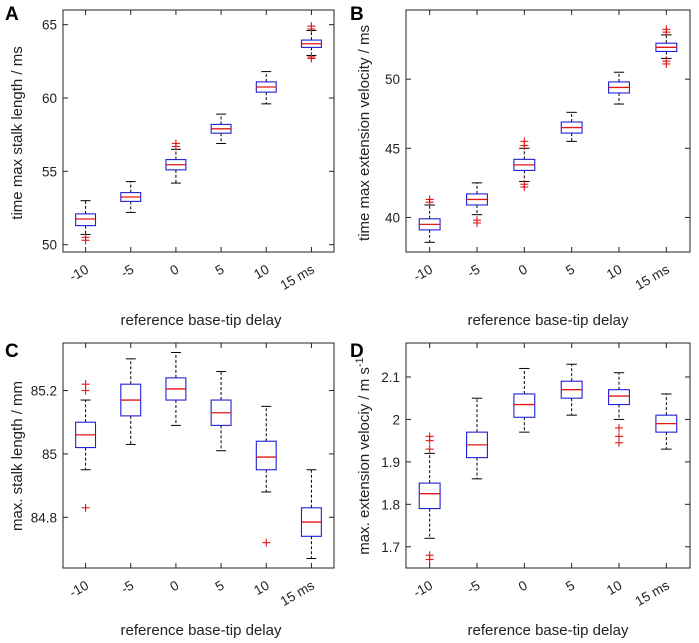 The height and width of the screenshot is (643, 699). Describe the element at coordinates (396, 419) in the screenshot. I see `y-tick-label: 2` at that location.